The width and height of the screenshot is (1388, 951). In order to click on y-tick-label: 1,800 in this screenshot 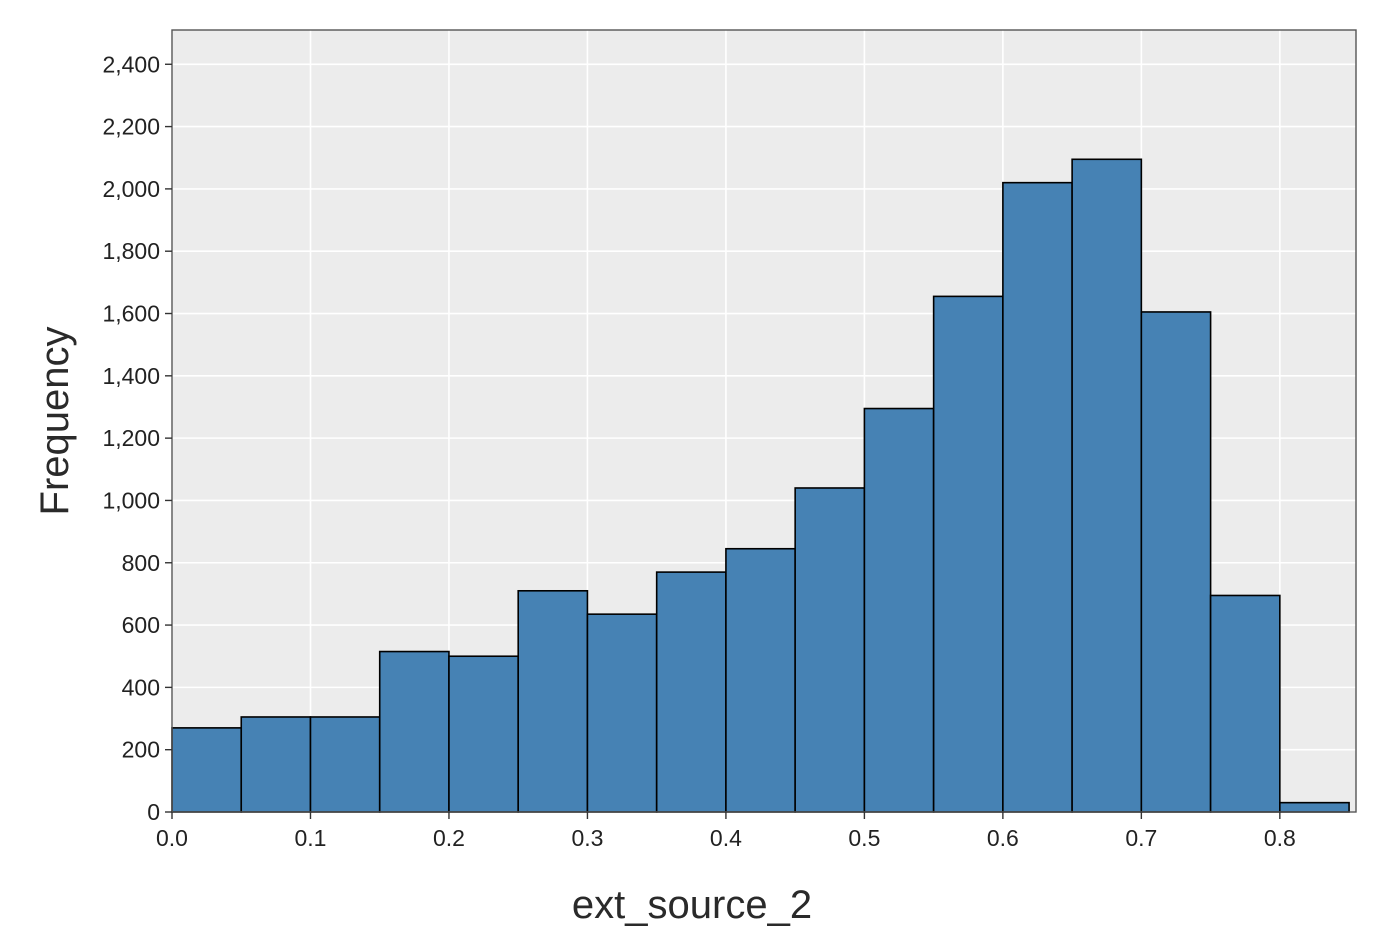, I will do `click(131, 251)`.